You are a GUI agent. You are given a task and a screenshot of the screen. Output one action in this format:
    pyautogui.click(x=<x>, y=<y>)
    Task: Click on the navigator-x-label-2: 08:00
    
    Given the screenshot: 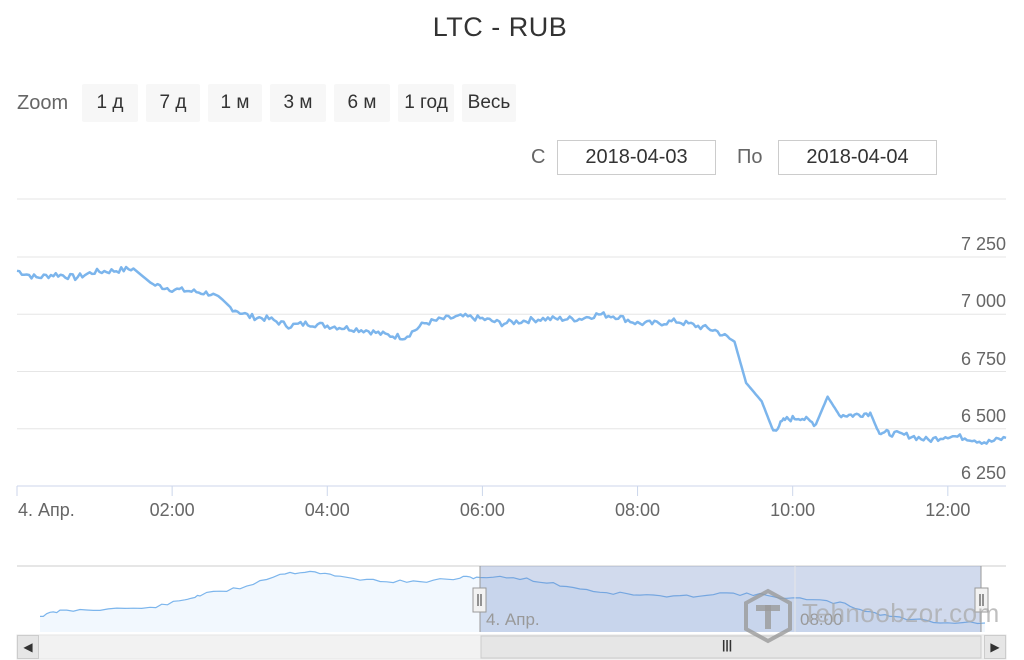 What is the action you would take?
    pyautogui.click(x=821, y=619)
    